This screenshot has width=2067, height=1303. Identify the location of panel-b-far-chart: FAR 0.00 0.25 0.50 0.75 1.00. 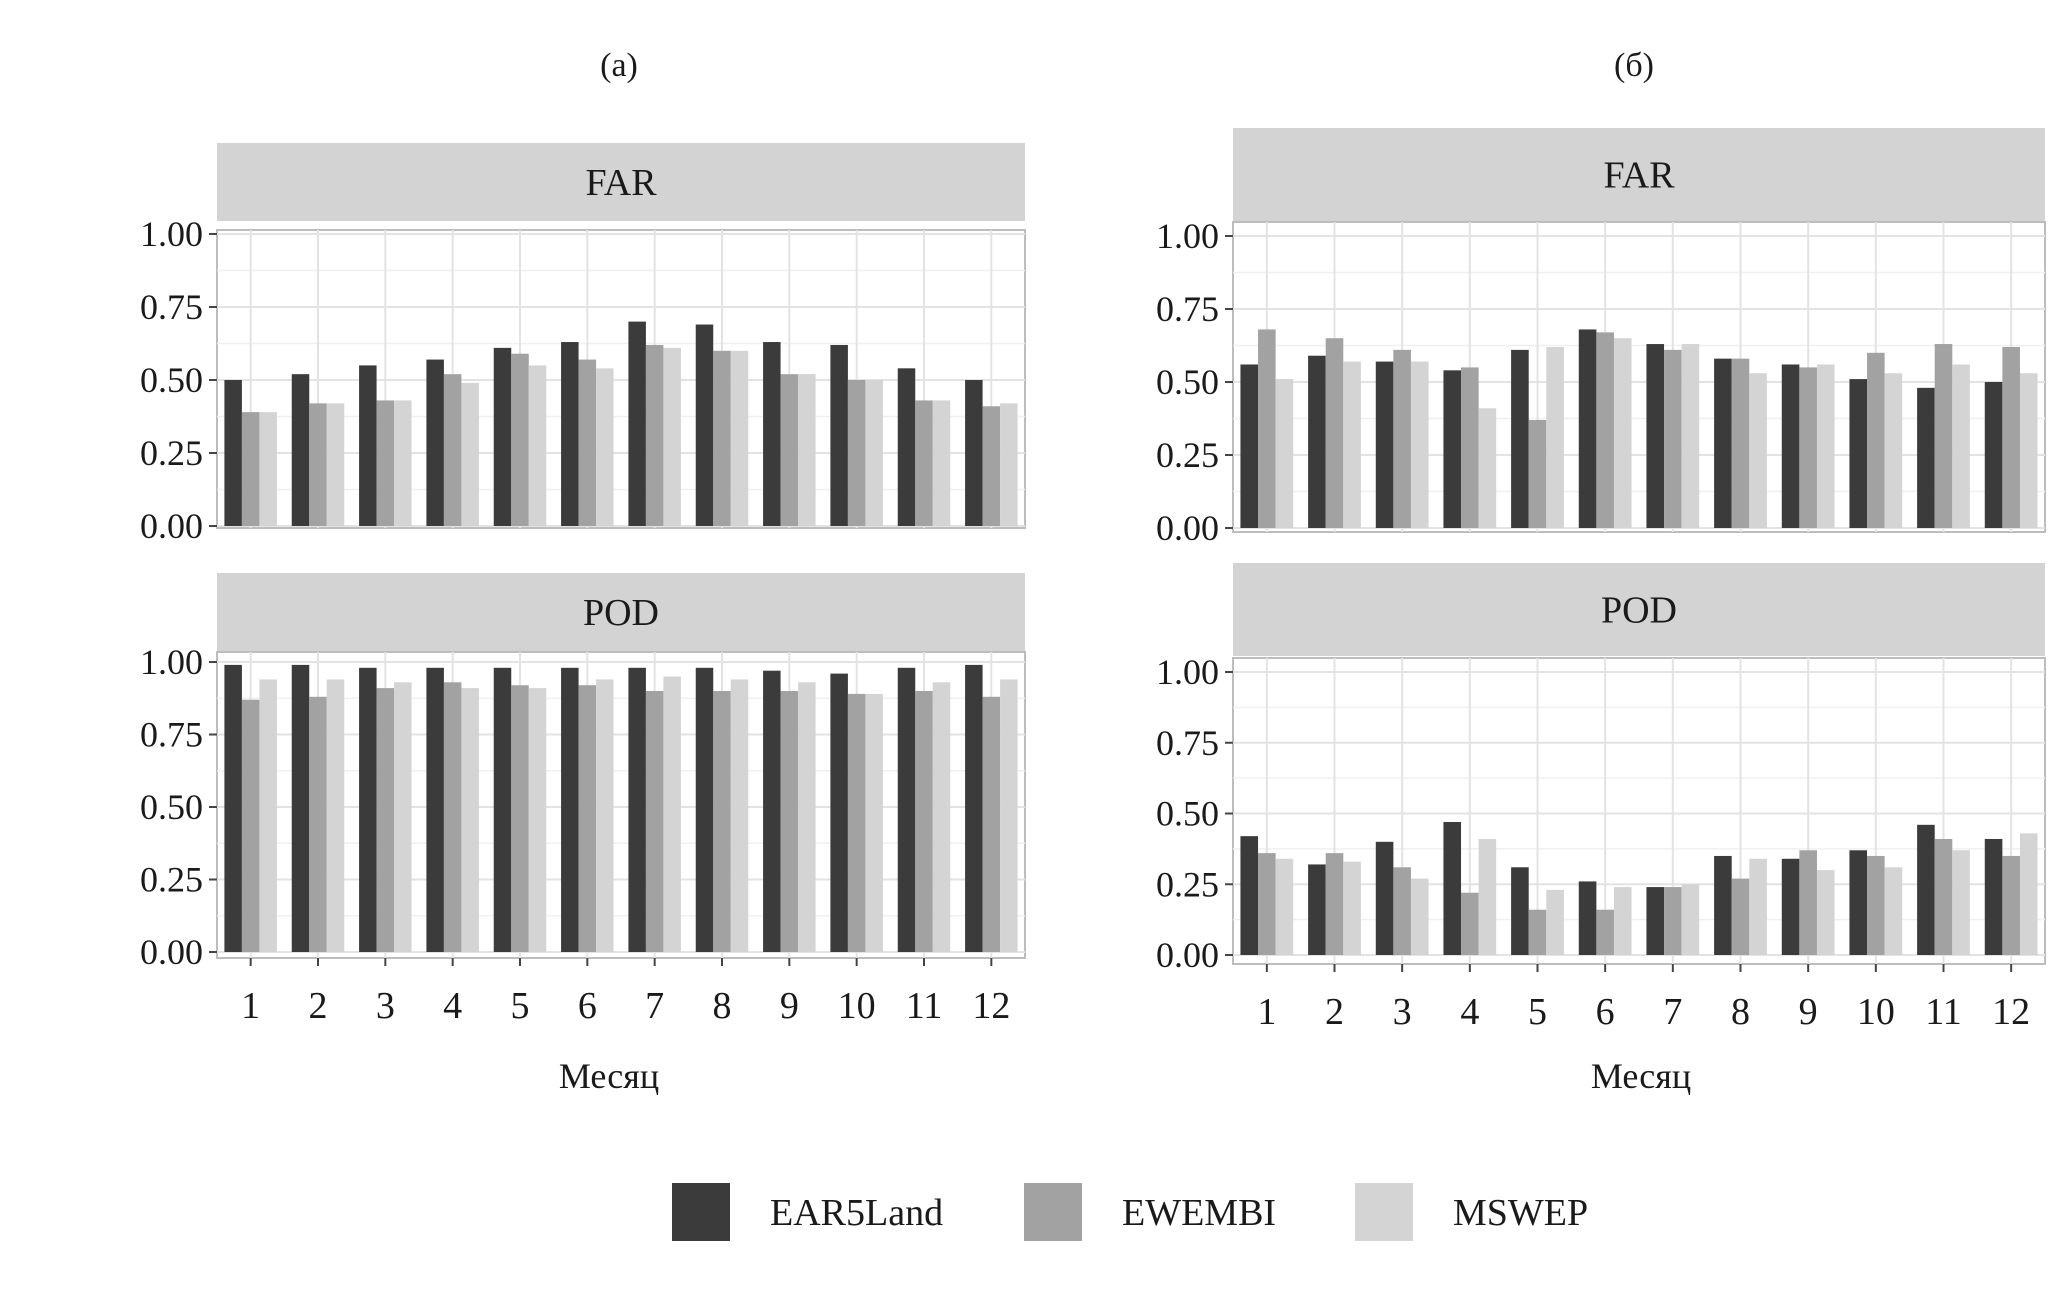
(1601, 338).